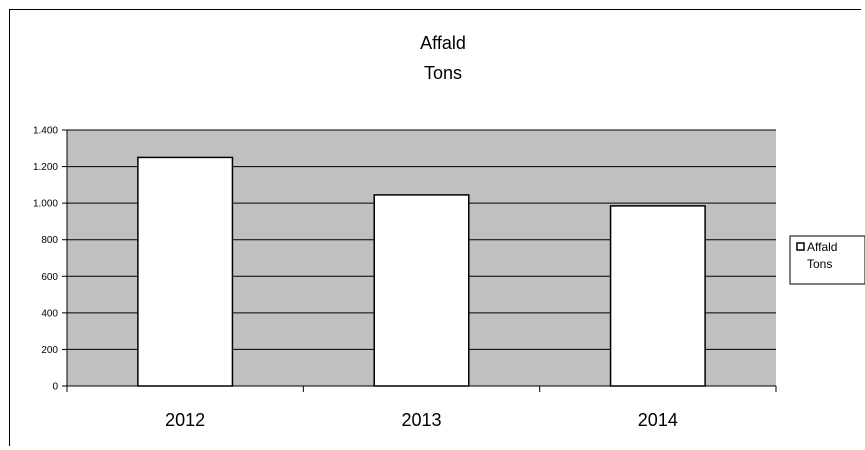 This screenshot has height=450, width=865. I want to click on x-tick-label: 2012, so click(185, 420).